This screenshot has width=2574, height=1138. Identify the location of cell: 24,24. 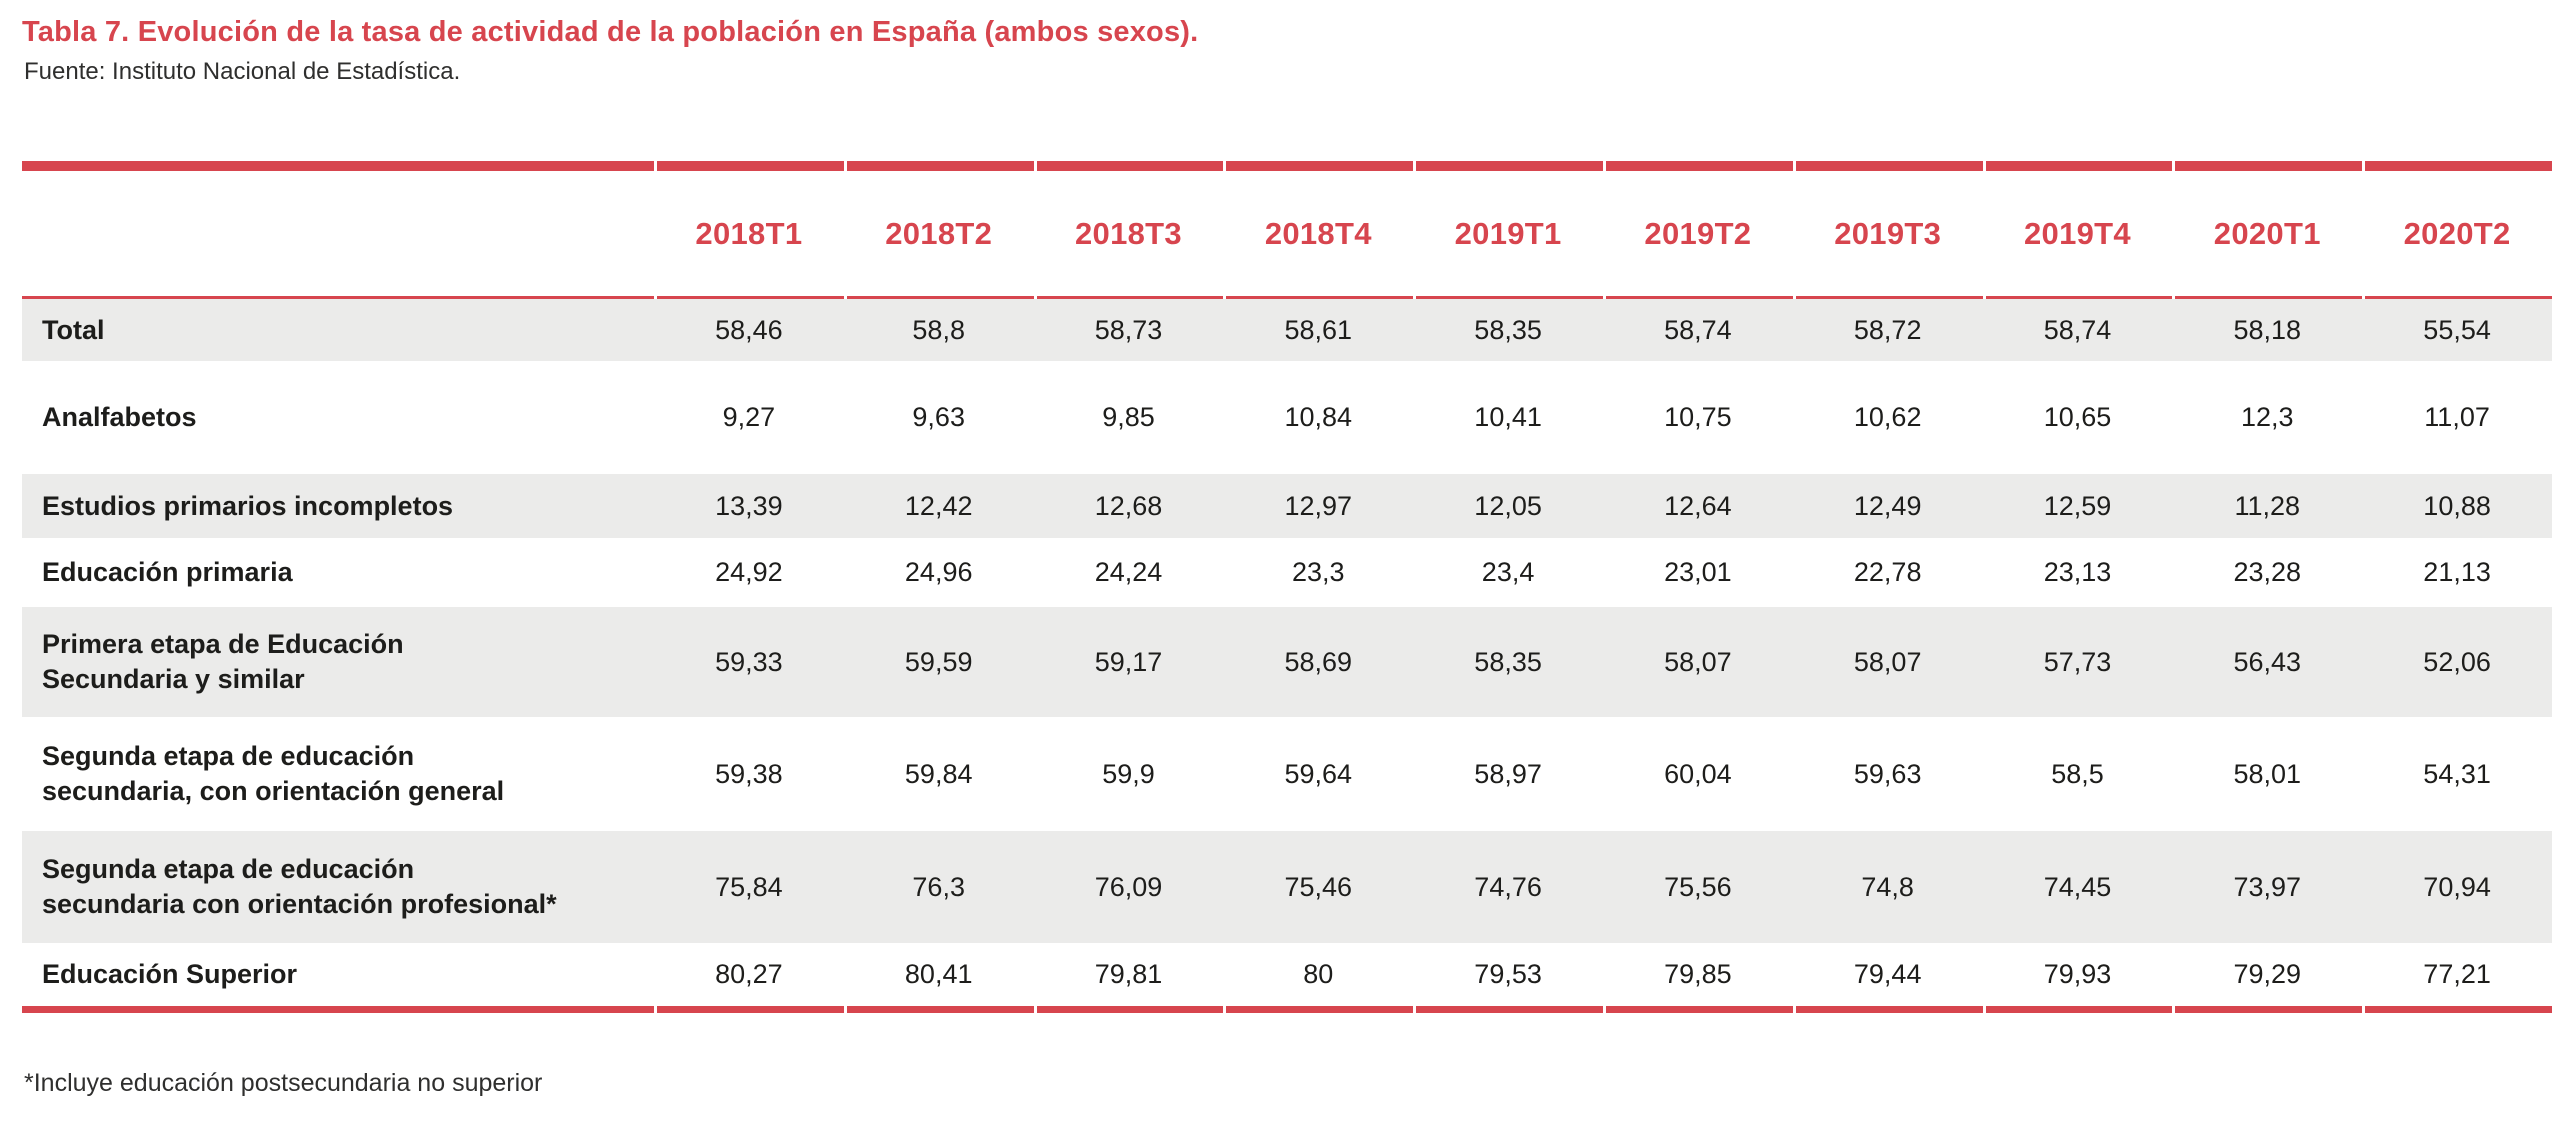
(1128, 572).